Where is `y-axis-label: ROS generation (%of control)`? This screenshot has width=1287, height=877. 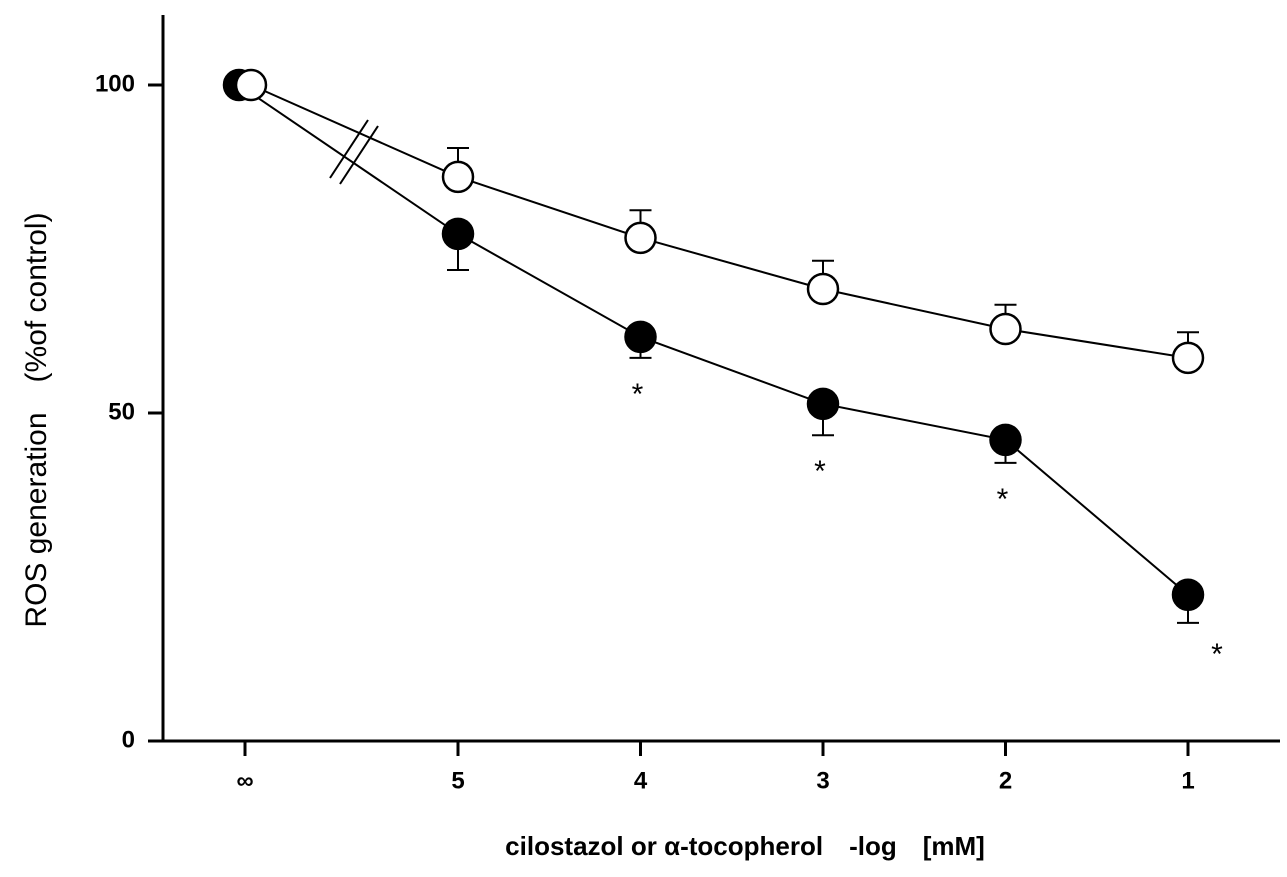 y-axis-label: ROS generation (%of control) is located at coordinates (36, 419).